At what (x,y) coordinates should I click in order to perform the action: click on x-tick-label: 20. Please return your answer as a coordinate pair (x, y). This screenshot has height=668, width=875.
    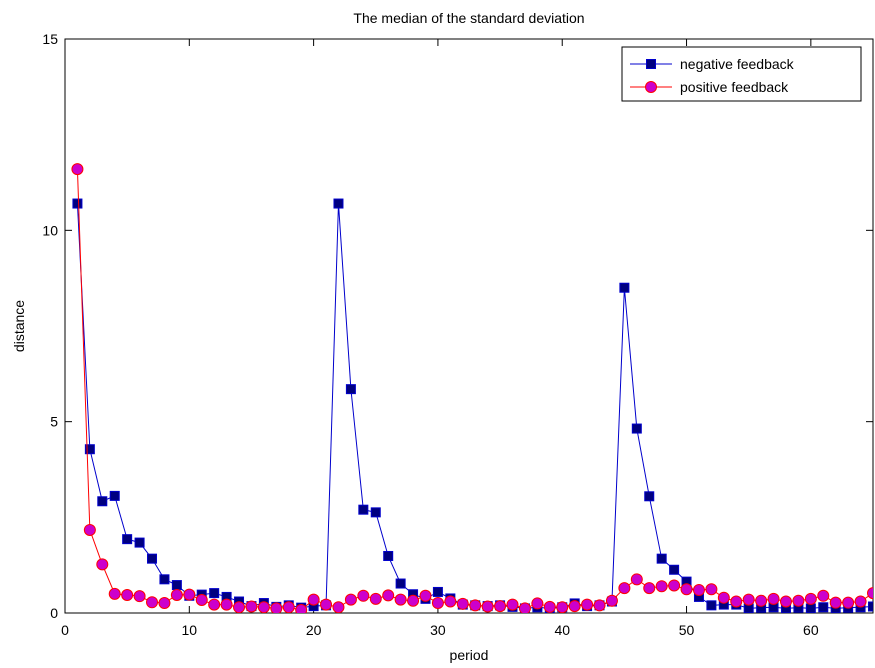
    Looking at the image, I should click on (314, 630).